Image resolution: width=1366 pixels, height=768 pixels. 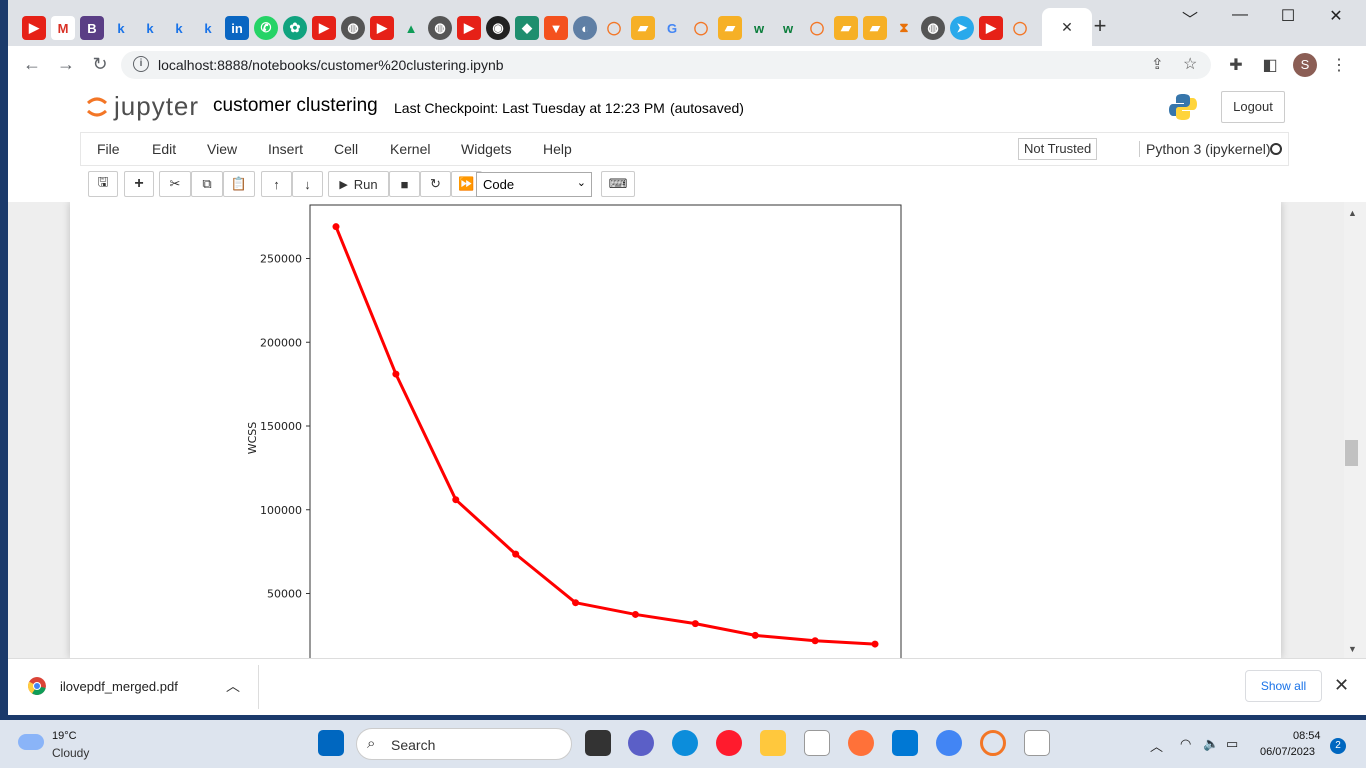 What do you see at coordinates (1352, 213) in the screenshot?
I see `scroll-up-icon: ▲` at bounding box center [1352, 213].